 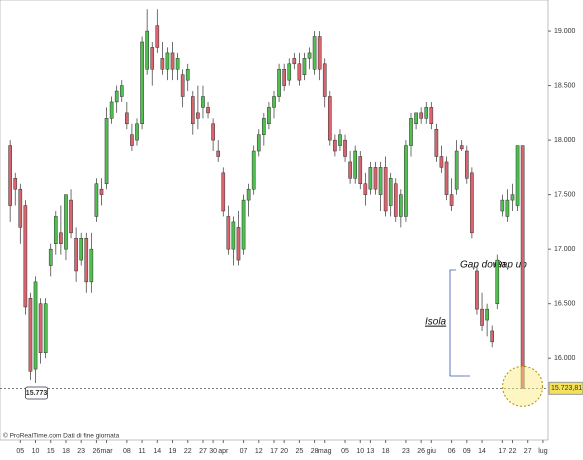 What do you see at coordinates (61, 436) in the screenshot?
I see `footer: © ProRealTime.com Dati di fine giornata` at bounding box center [61, 436].